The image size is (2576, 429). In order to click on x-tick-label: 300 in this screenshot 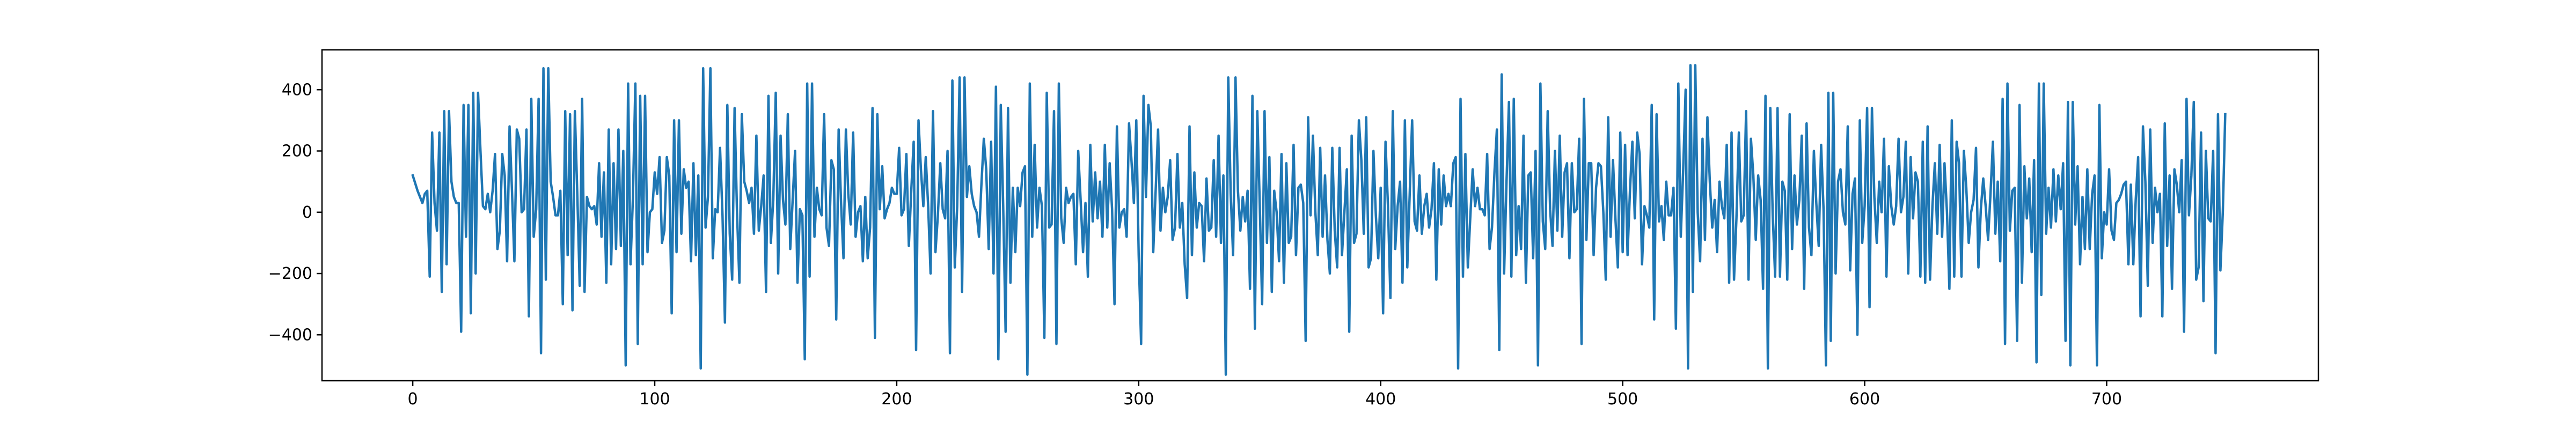, I will do `click(1138, 399)`.